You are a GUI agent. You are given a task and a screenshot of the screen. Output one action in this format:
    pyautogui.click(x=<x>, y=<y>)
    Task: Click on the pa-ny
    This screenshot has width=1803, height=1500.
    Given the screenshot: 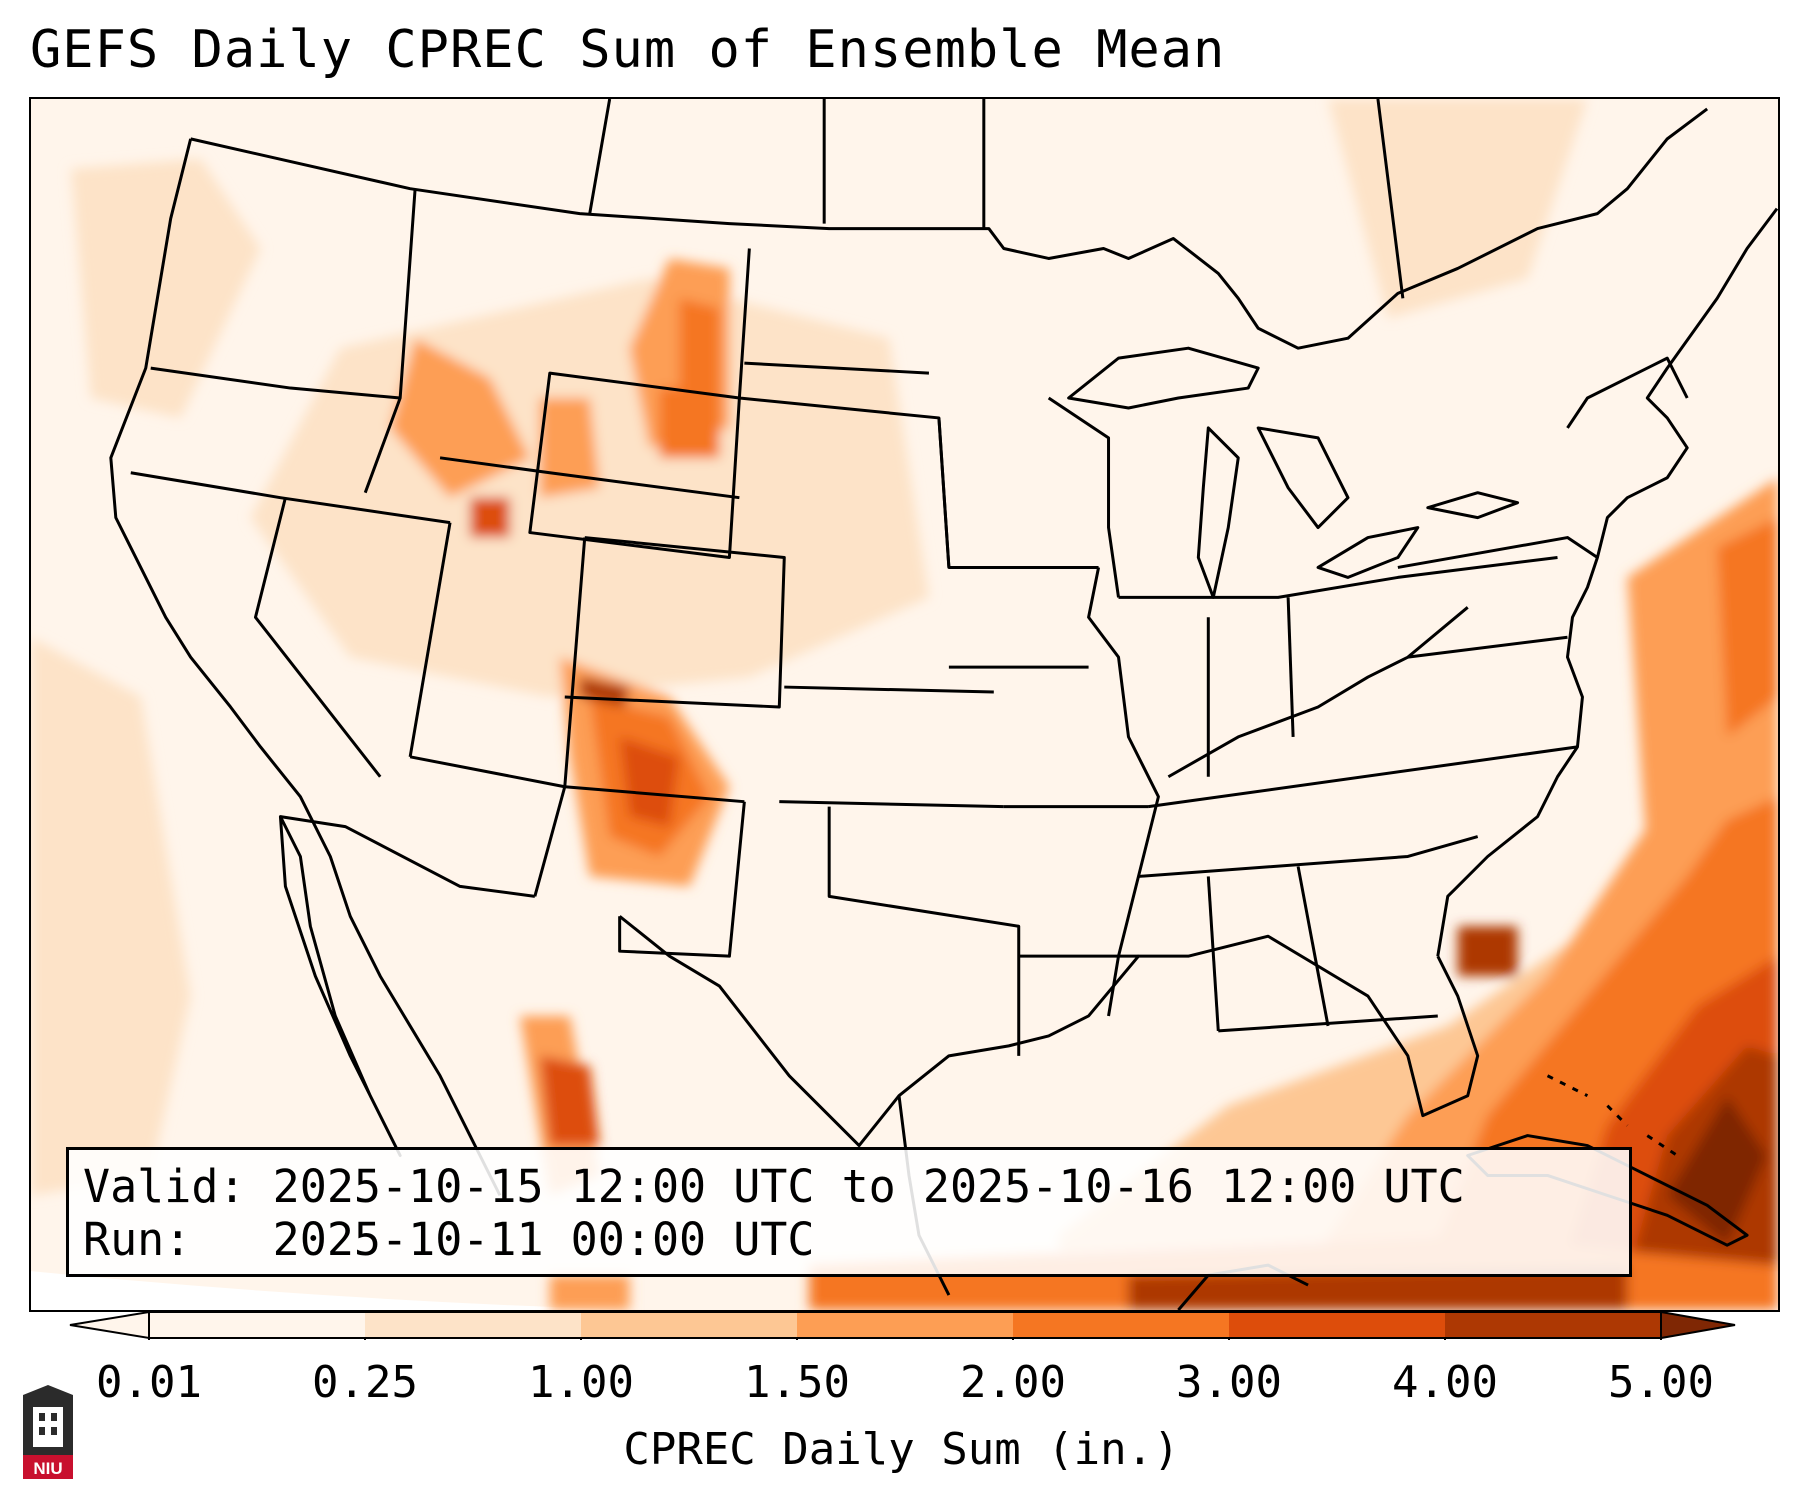 What is the action you would take?
    pyautogui.click(x=1498, y=552)
    